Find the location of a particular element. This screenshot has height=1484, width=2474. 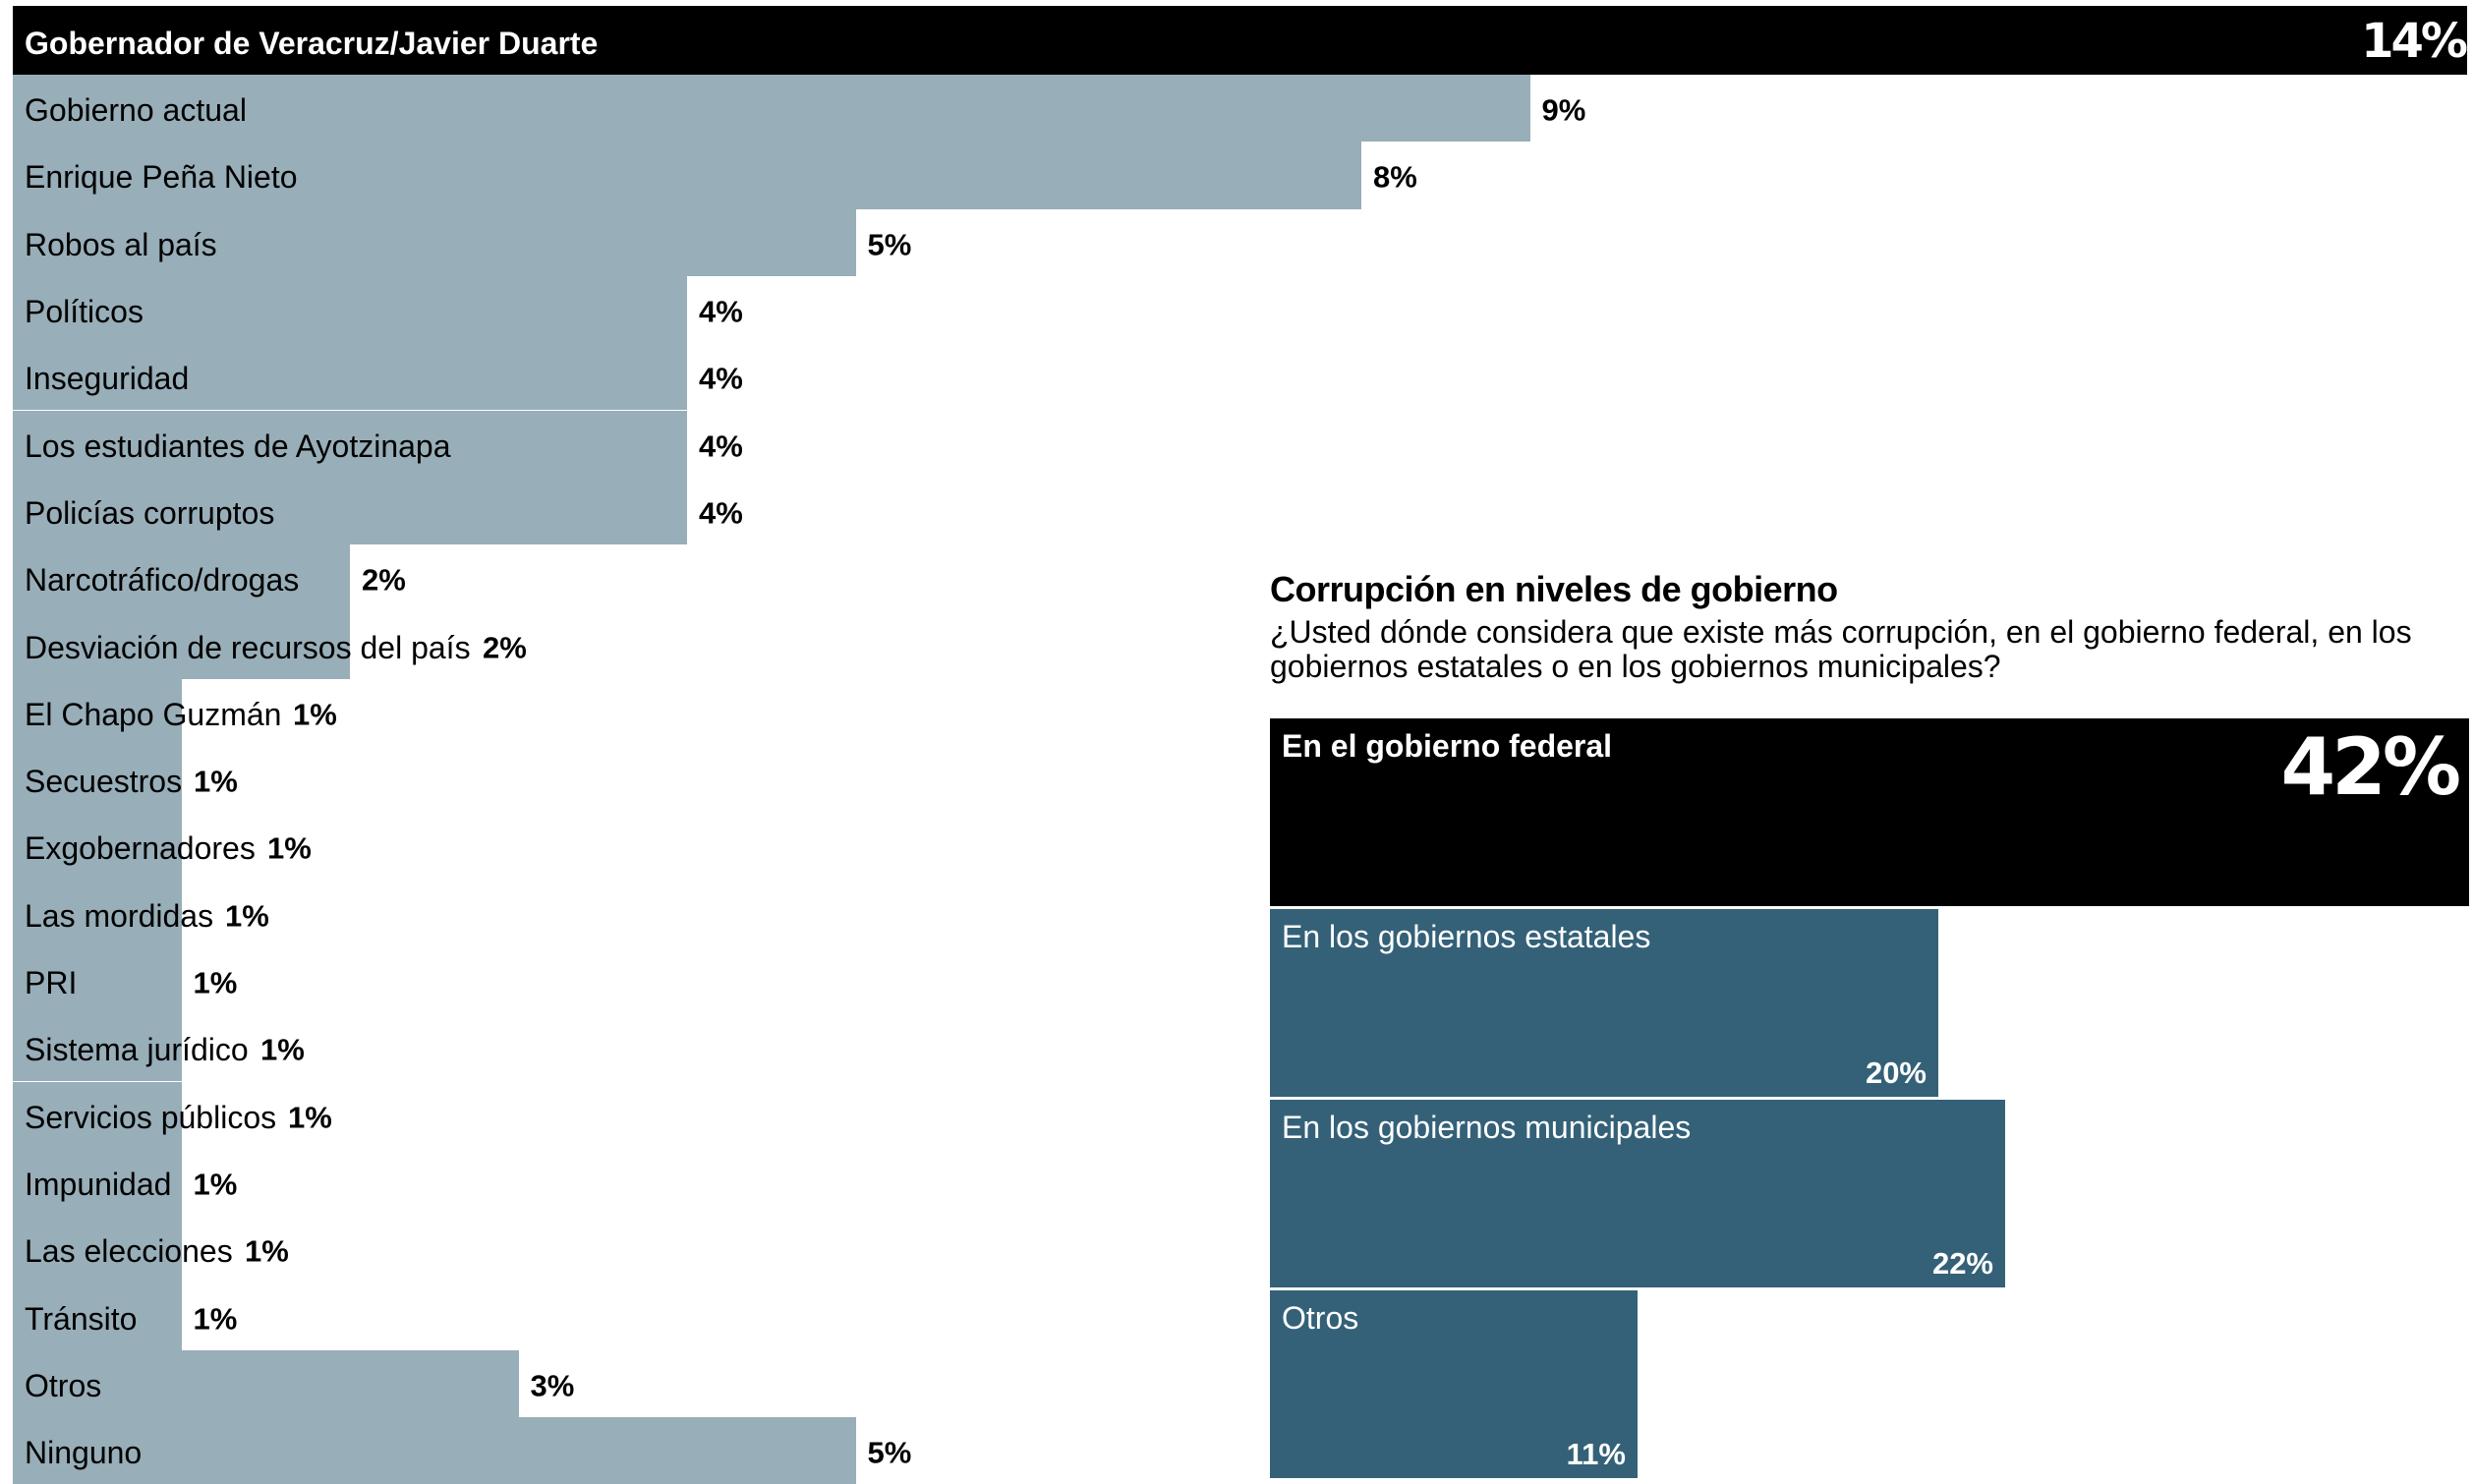

bar-politicos is located at coordinates (350, 309).